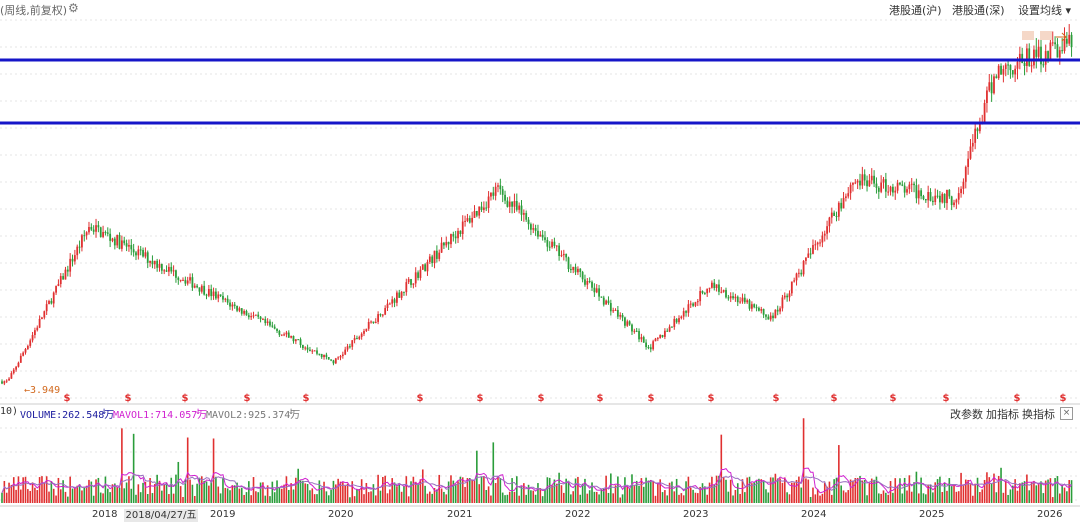  I want to click on ma-settings-dropdown: 设置均线 ▾, so click(1045, 10).